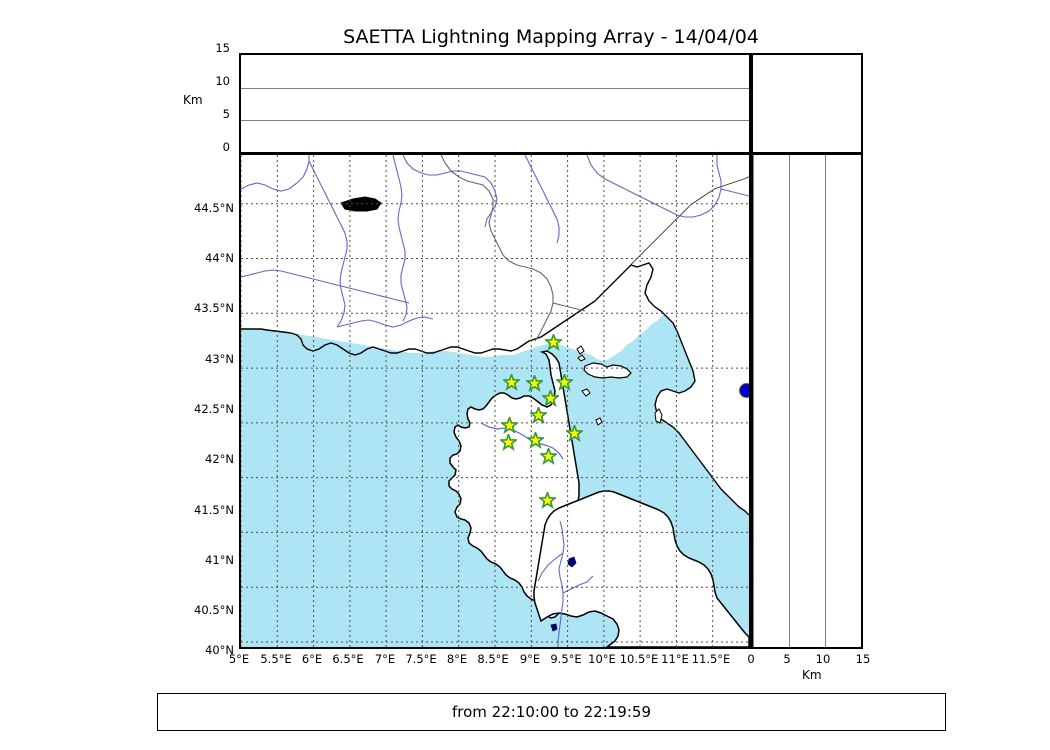 Image resolution: width=1050 pixels, height=750 pixels. What do you see at coordinates (222, 81) in the screenshot?
I see `ytick-top-10: 10` at bounding box center [222, 81].